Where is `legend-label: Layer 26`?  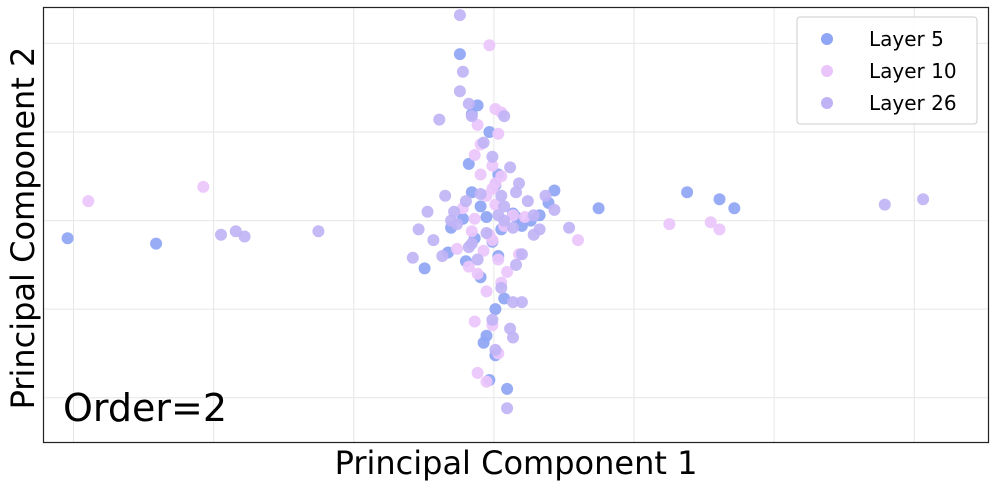 legend-label: Layer 26 is located at coordinates (913, 103).